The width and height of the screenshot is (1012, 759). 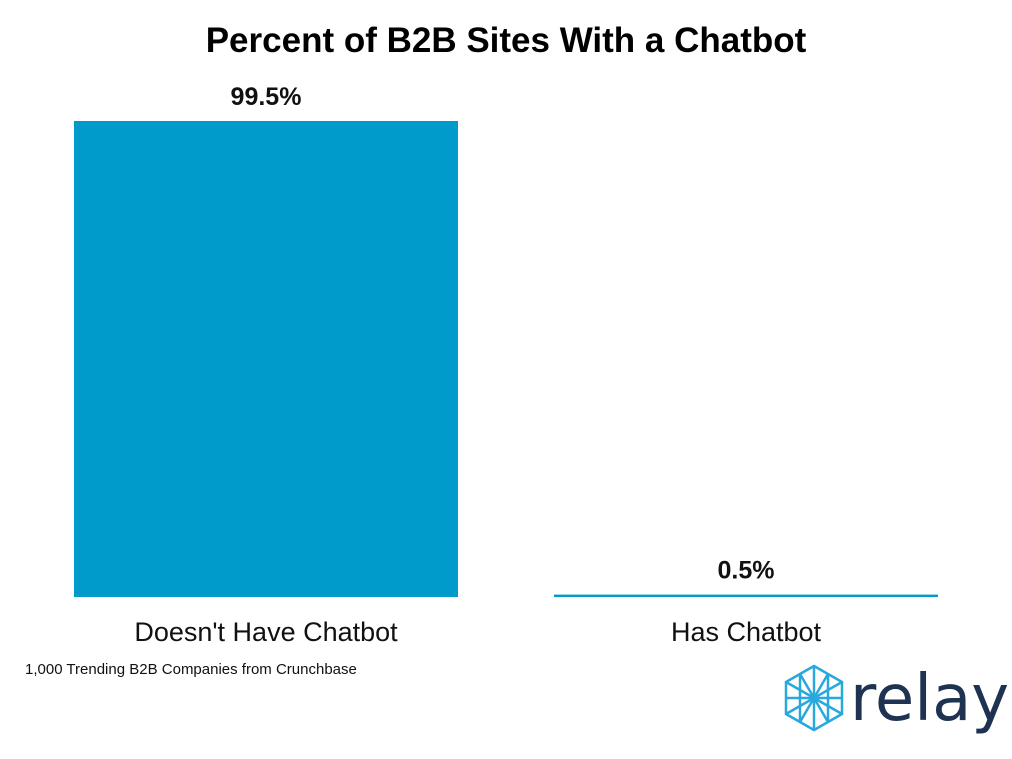 What do you see at coordinates (746, 595) in the screenshot?
I see `bar` at bounding box center [746, 595].